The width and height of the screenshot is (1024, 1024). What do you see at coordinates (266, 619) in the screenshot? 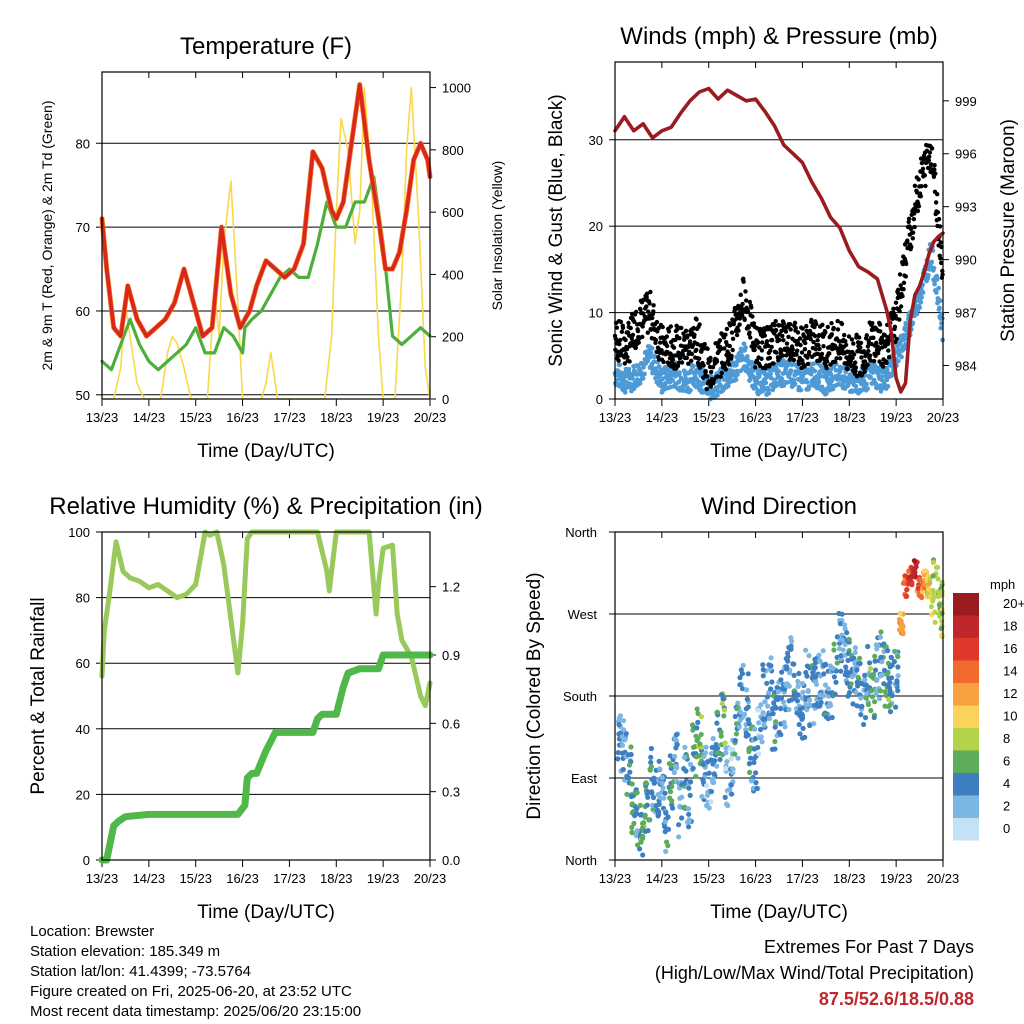
I see `rh-line` at bounding box center [266, 619].